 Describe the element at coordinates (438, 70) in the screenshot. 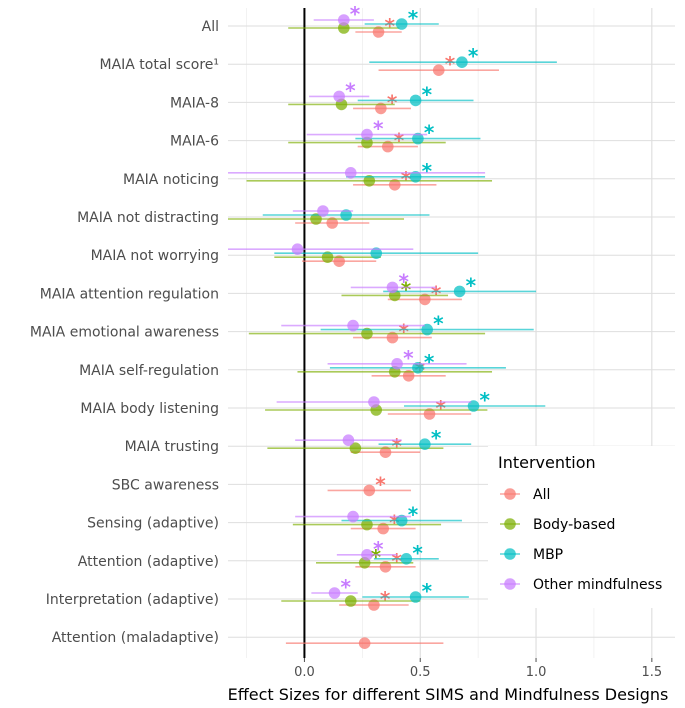

I see `point-all-maia-total-score` at that location.